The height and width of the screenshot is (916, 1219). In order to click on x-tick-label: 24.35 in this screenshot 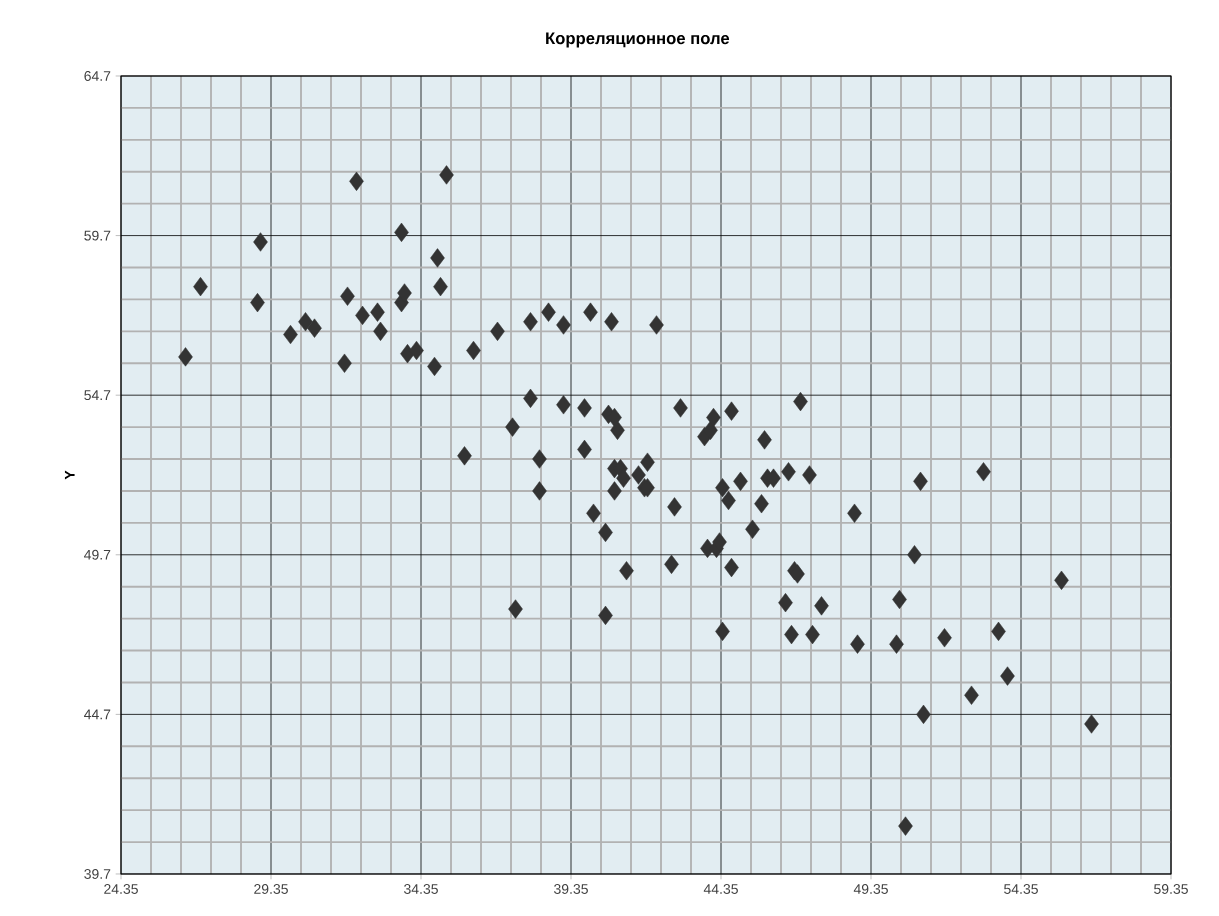, I will do `click(121, 889)`.